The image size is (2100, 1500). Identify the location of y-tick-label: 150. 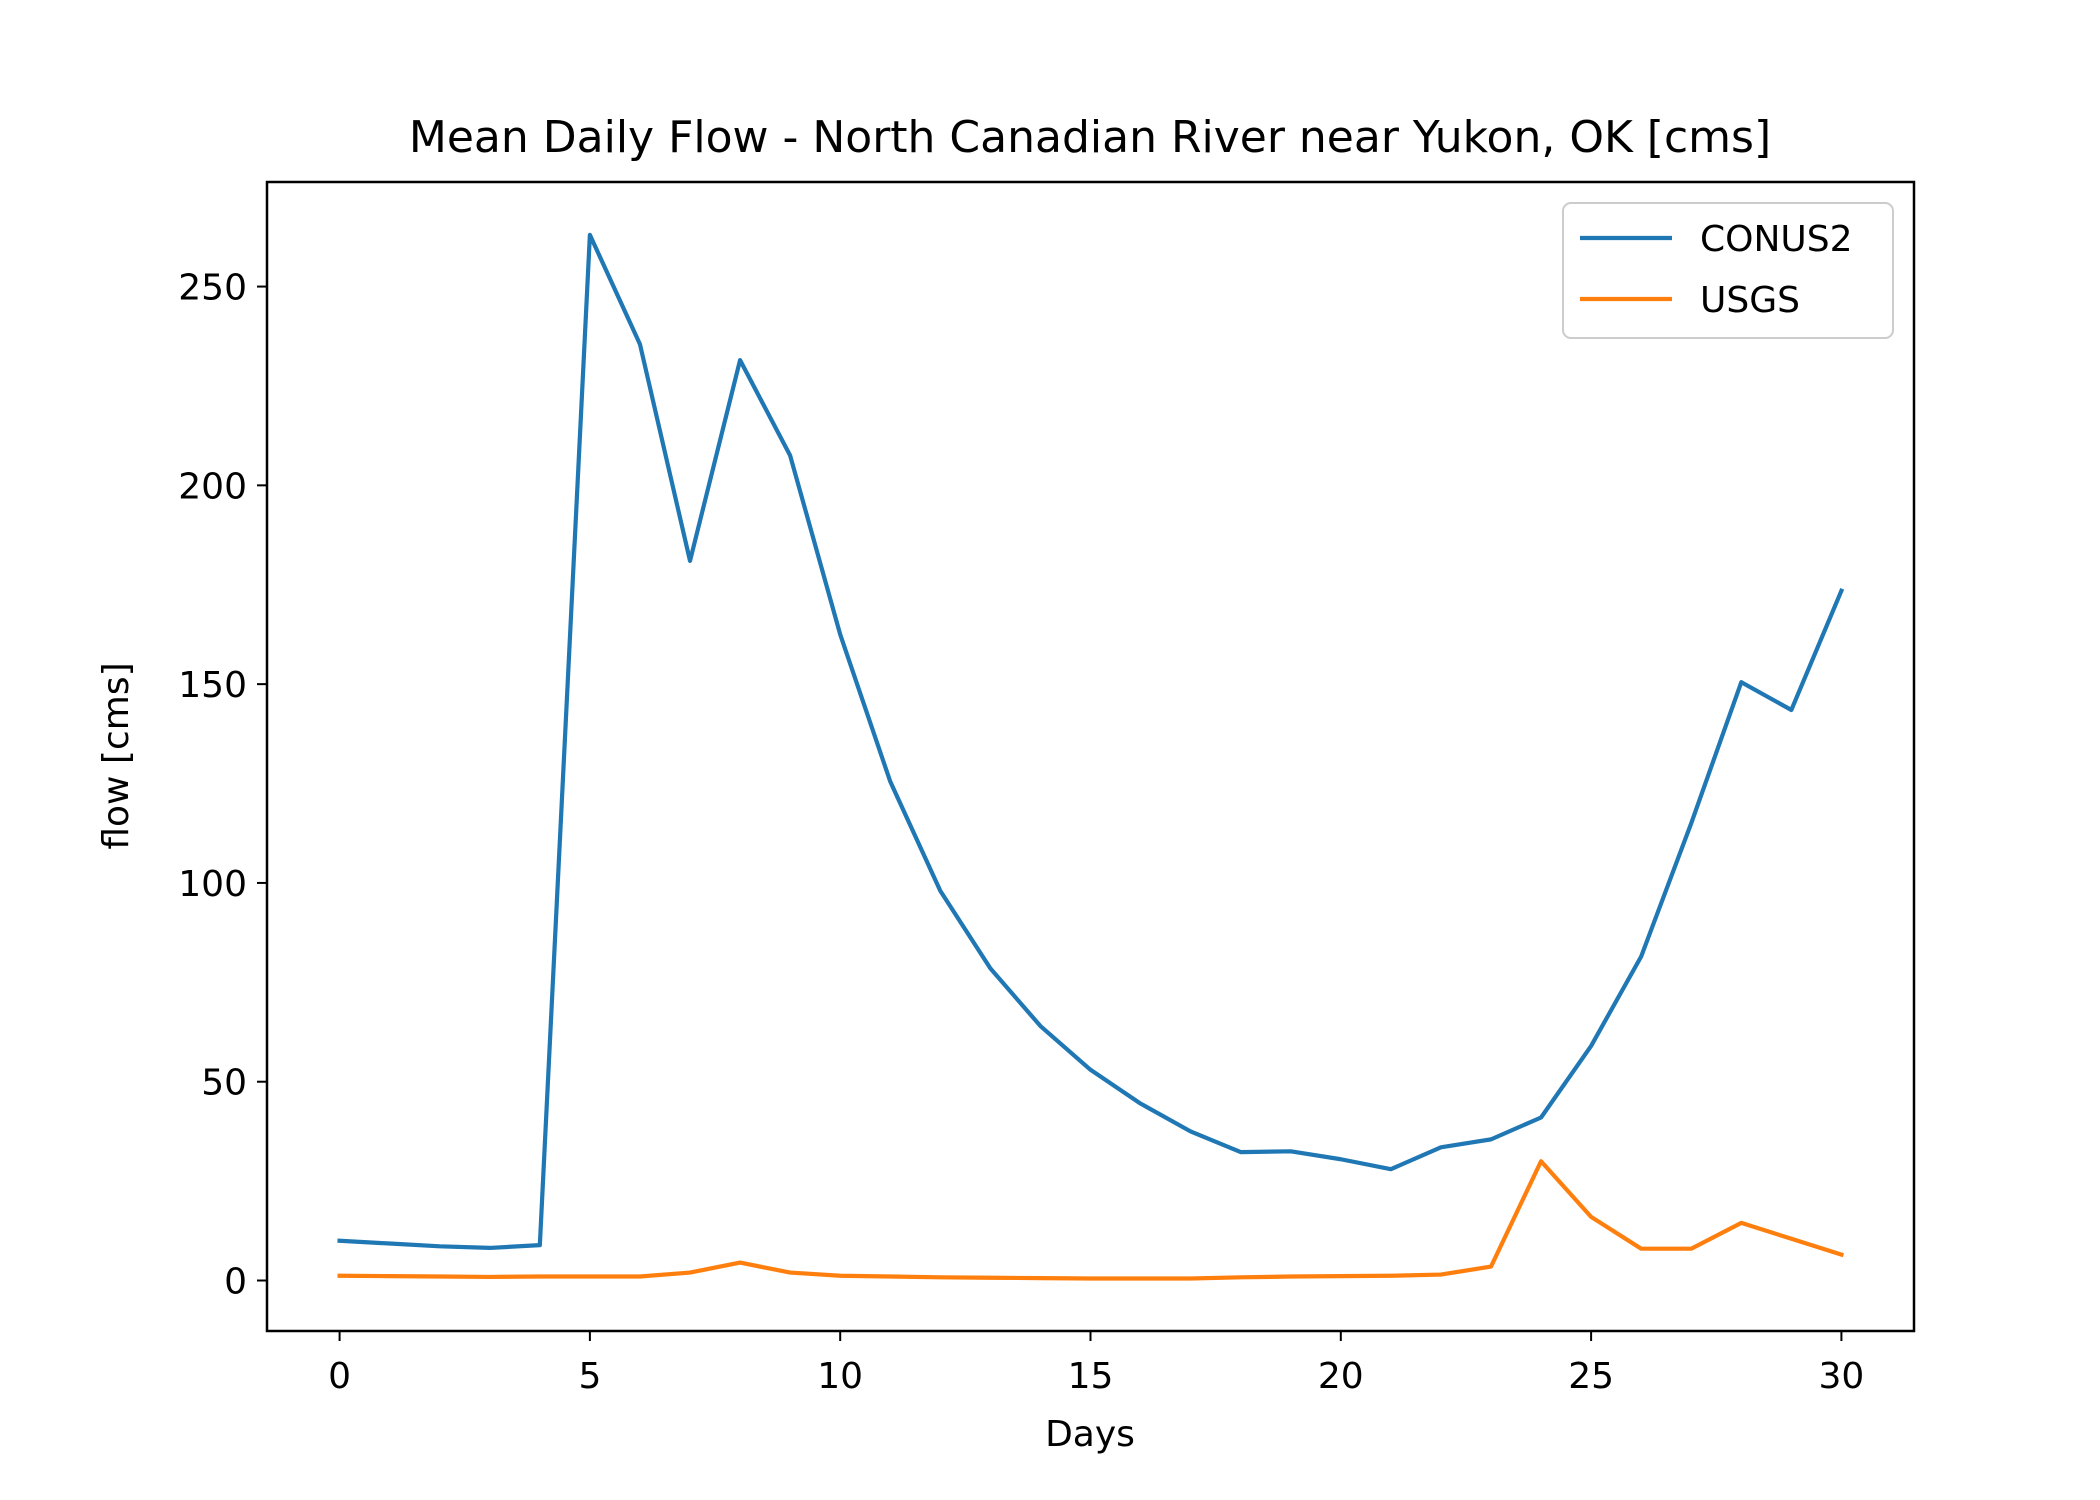
(212, 685).